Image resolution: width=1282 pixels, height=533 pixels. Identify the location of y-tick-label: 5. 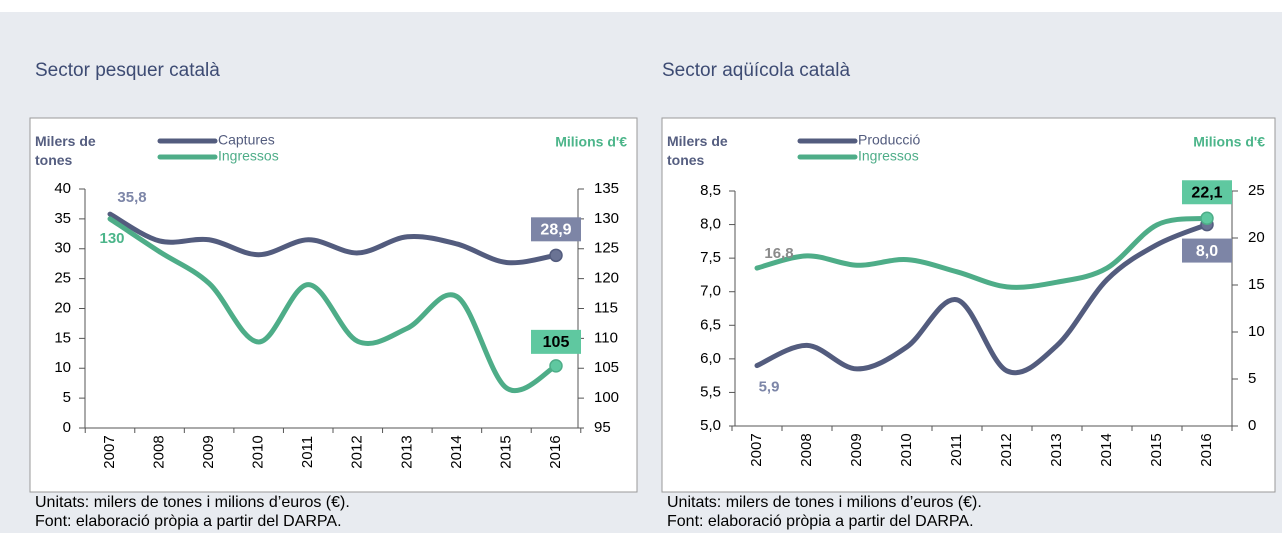
(67, 397).